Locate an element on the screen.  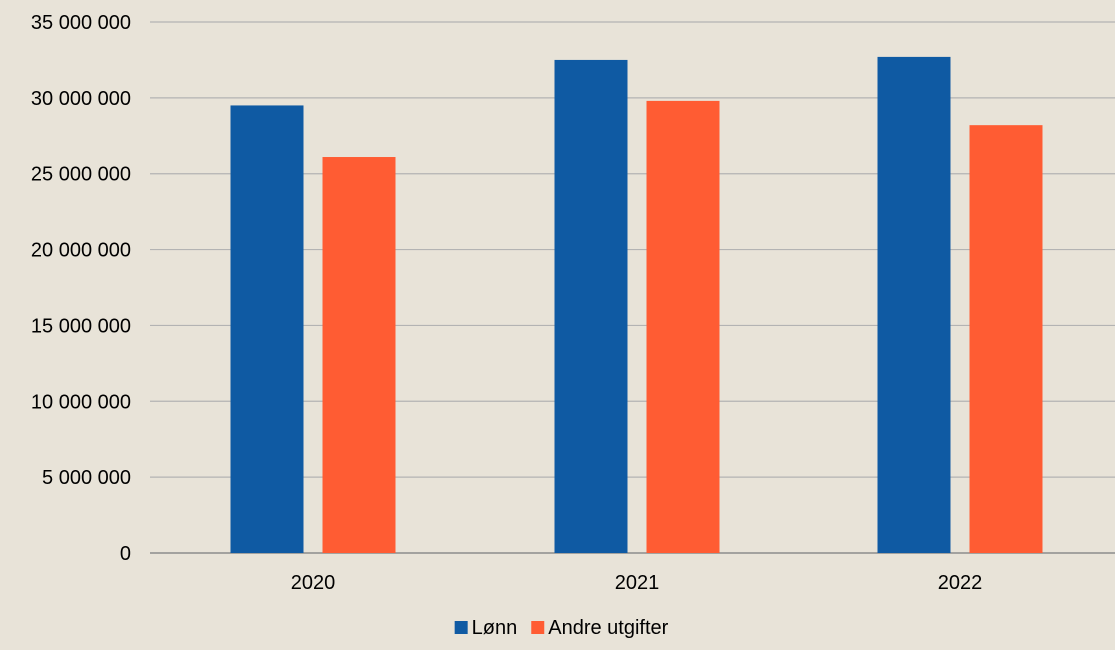
bar-lønn-2020 is located at coordinates (267, 329).